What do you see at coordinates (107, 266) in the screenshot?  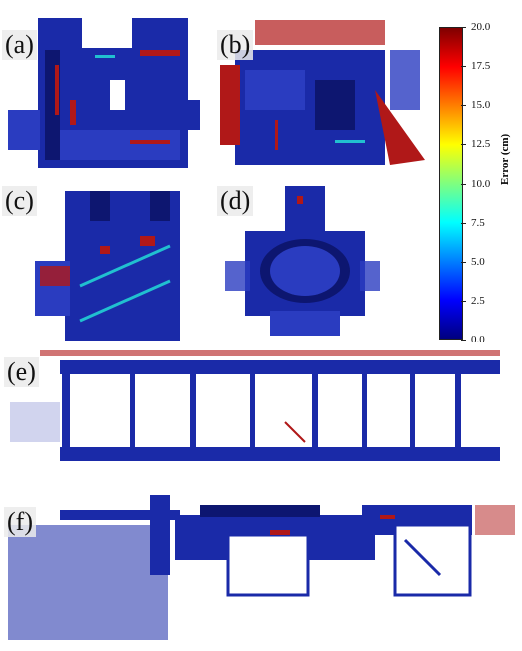 I see `panel-c-map` at bounding box center [107, 266].